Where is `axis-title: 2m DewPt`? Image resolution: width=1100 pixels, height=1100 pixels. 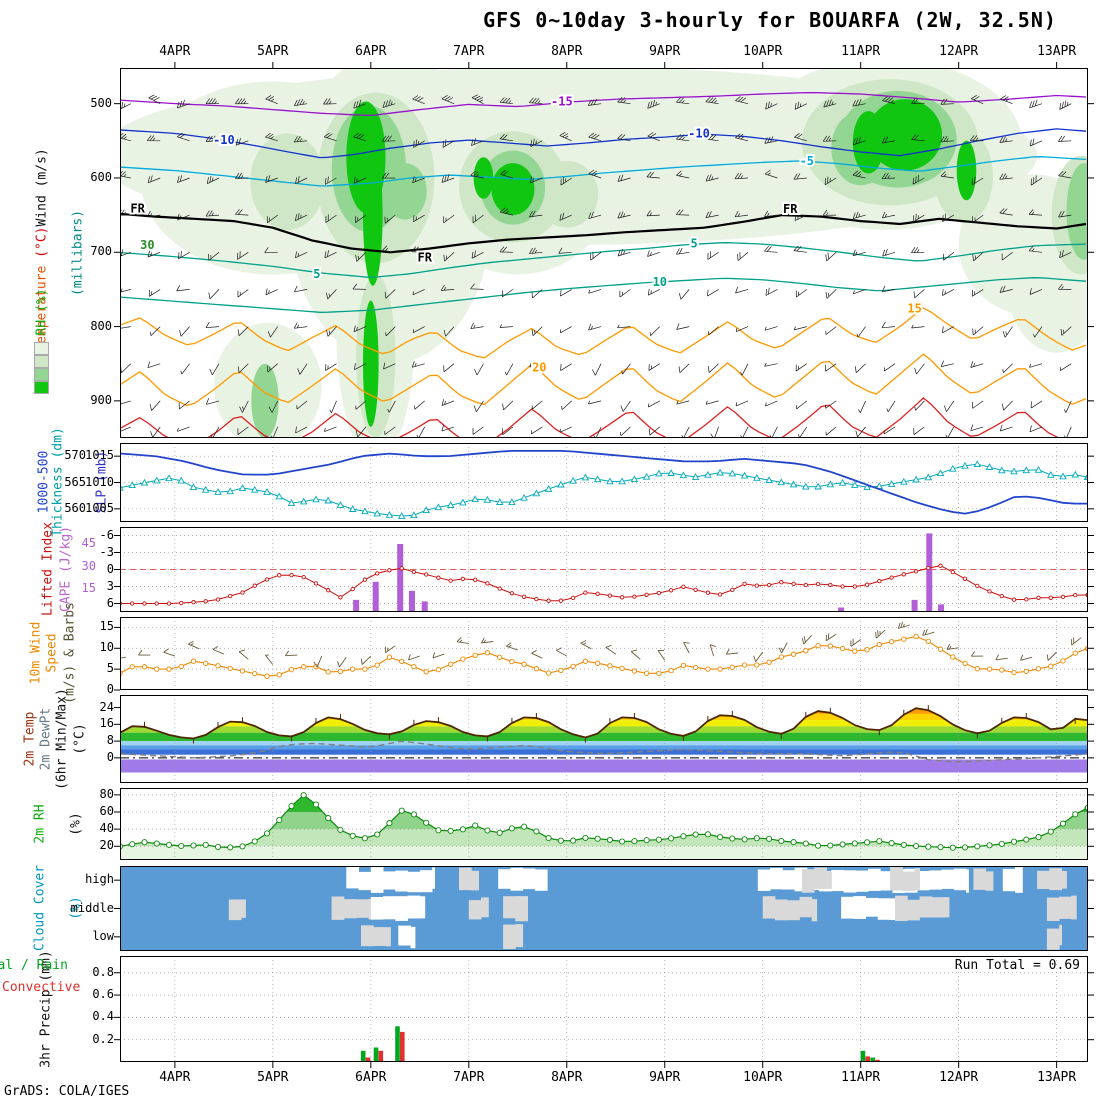
axis-title: 2m DewPt is located at coordinates (46, 739).